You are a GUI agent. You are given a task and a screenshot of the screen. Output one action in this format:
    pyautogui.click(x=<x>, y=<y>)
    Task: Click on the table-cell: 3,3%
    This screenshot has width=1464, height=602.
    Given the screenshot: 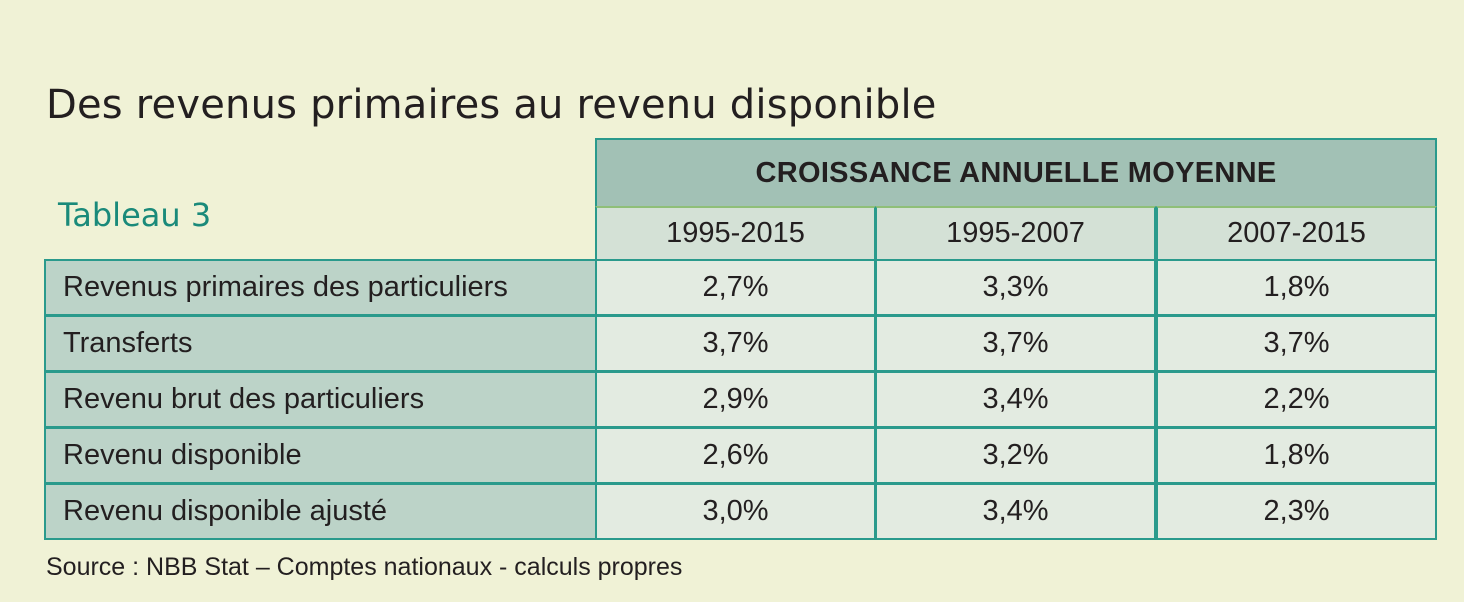 What is the action you would take?
    pyautogui.click(x=1015, y=287)
    